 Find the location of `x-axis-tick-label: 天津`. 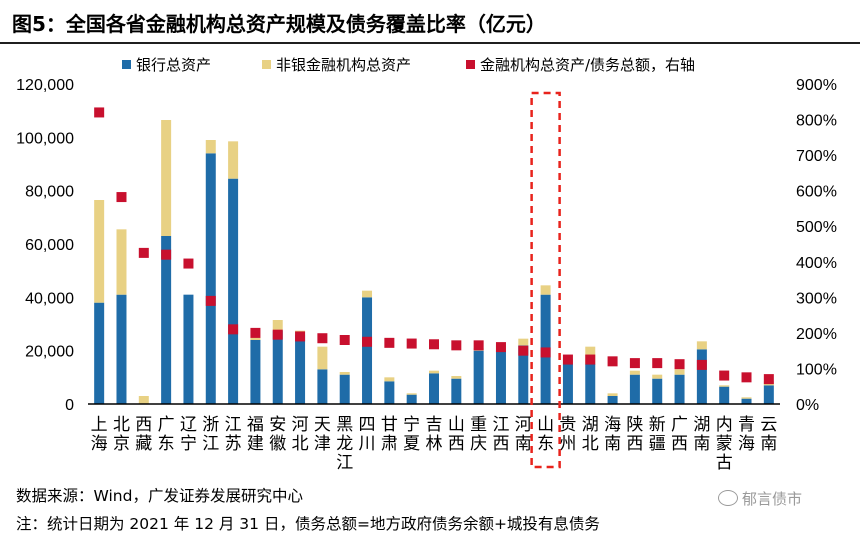

x-axis-tick-label: 天津 is located at coordinates (322, 434).